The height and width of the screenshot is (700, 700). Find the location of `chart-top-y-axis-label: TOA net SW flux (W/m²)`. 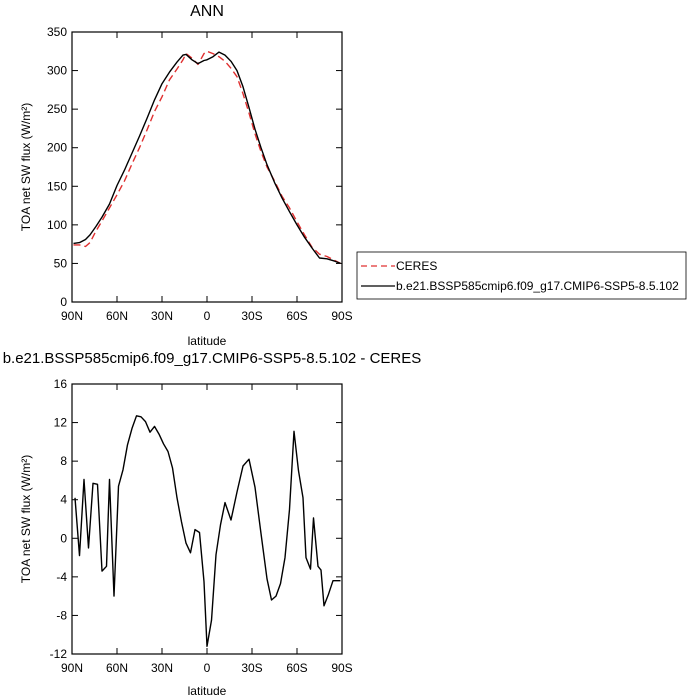

chart-top-y-axis-label: TOA net SW flux (W/m²) is located at coordinates (26, 167).